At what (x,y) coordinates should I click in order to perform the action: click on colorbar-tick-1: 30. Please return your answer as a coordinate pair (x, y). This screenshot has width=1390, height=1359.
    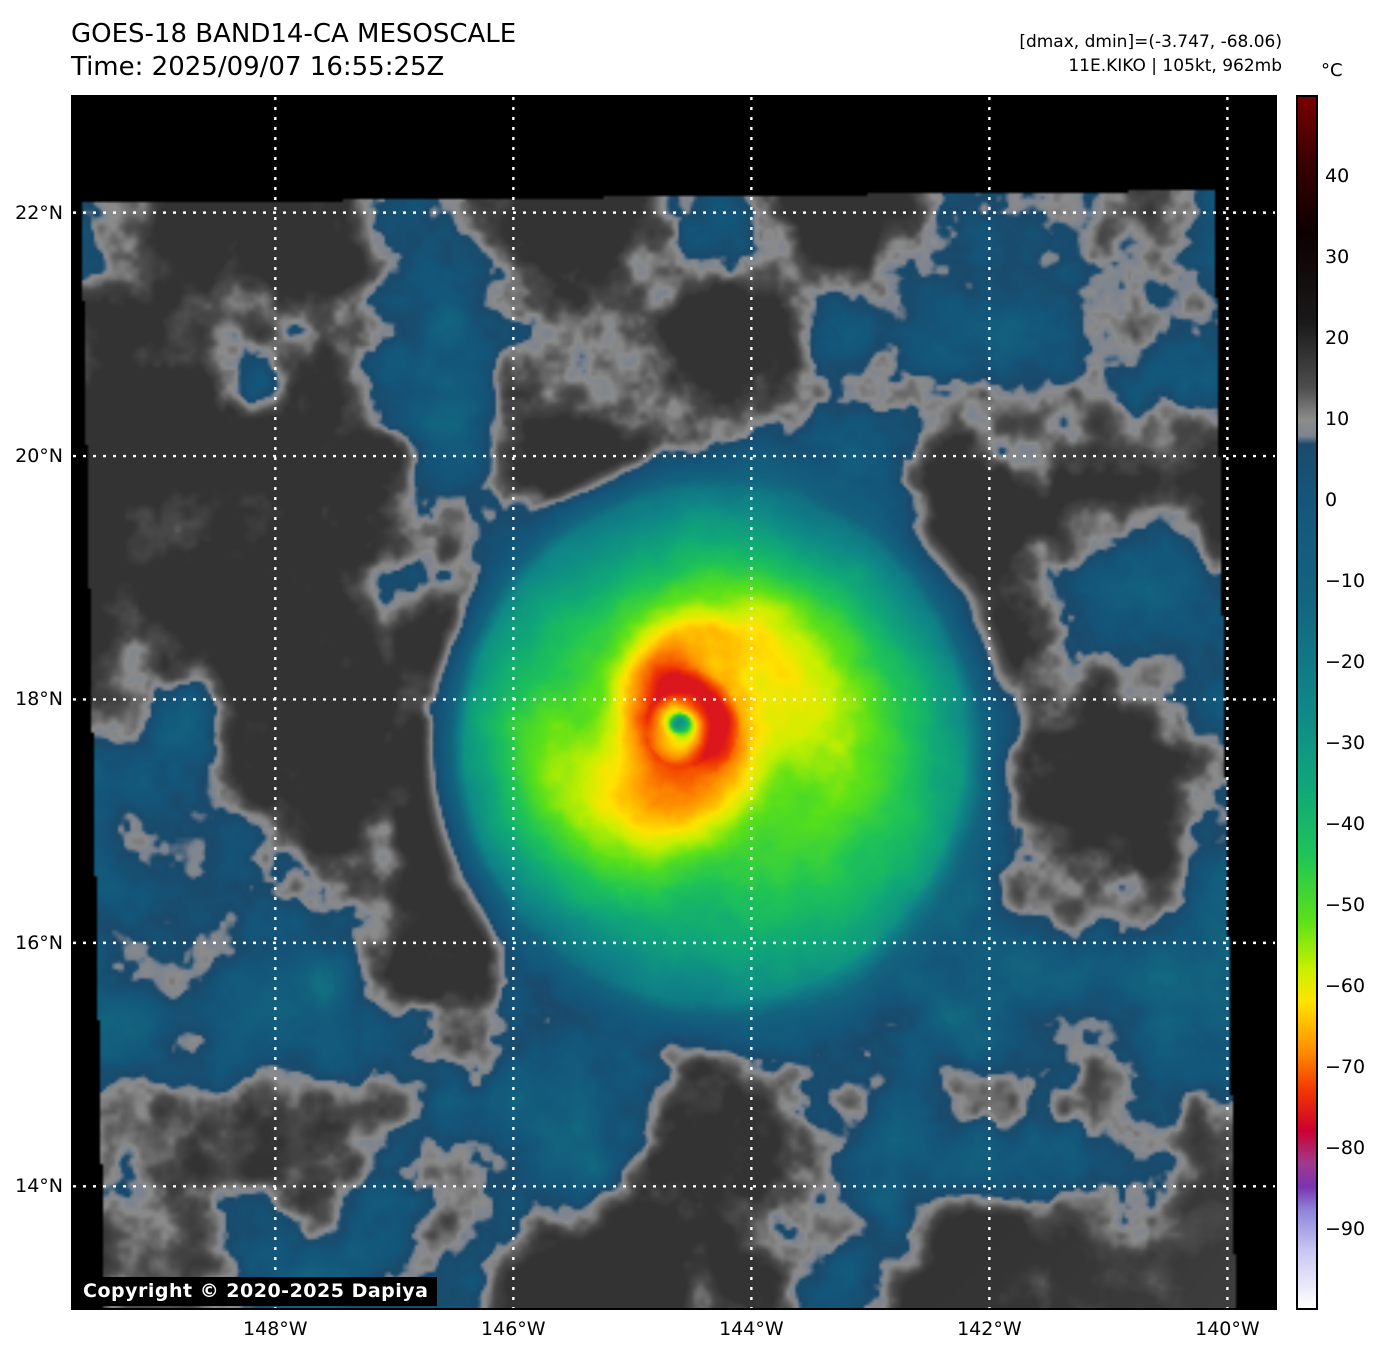
    Looking at the image, I should click on (1337, 257).